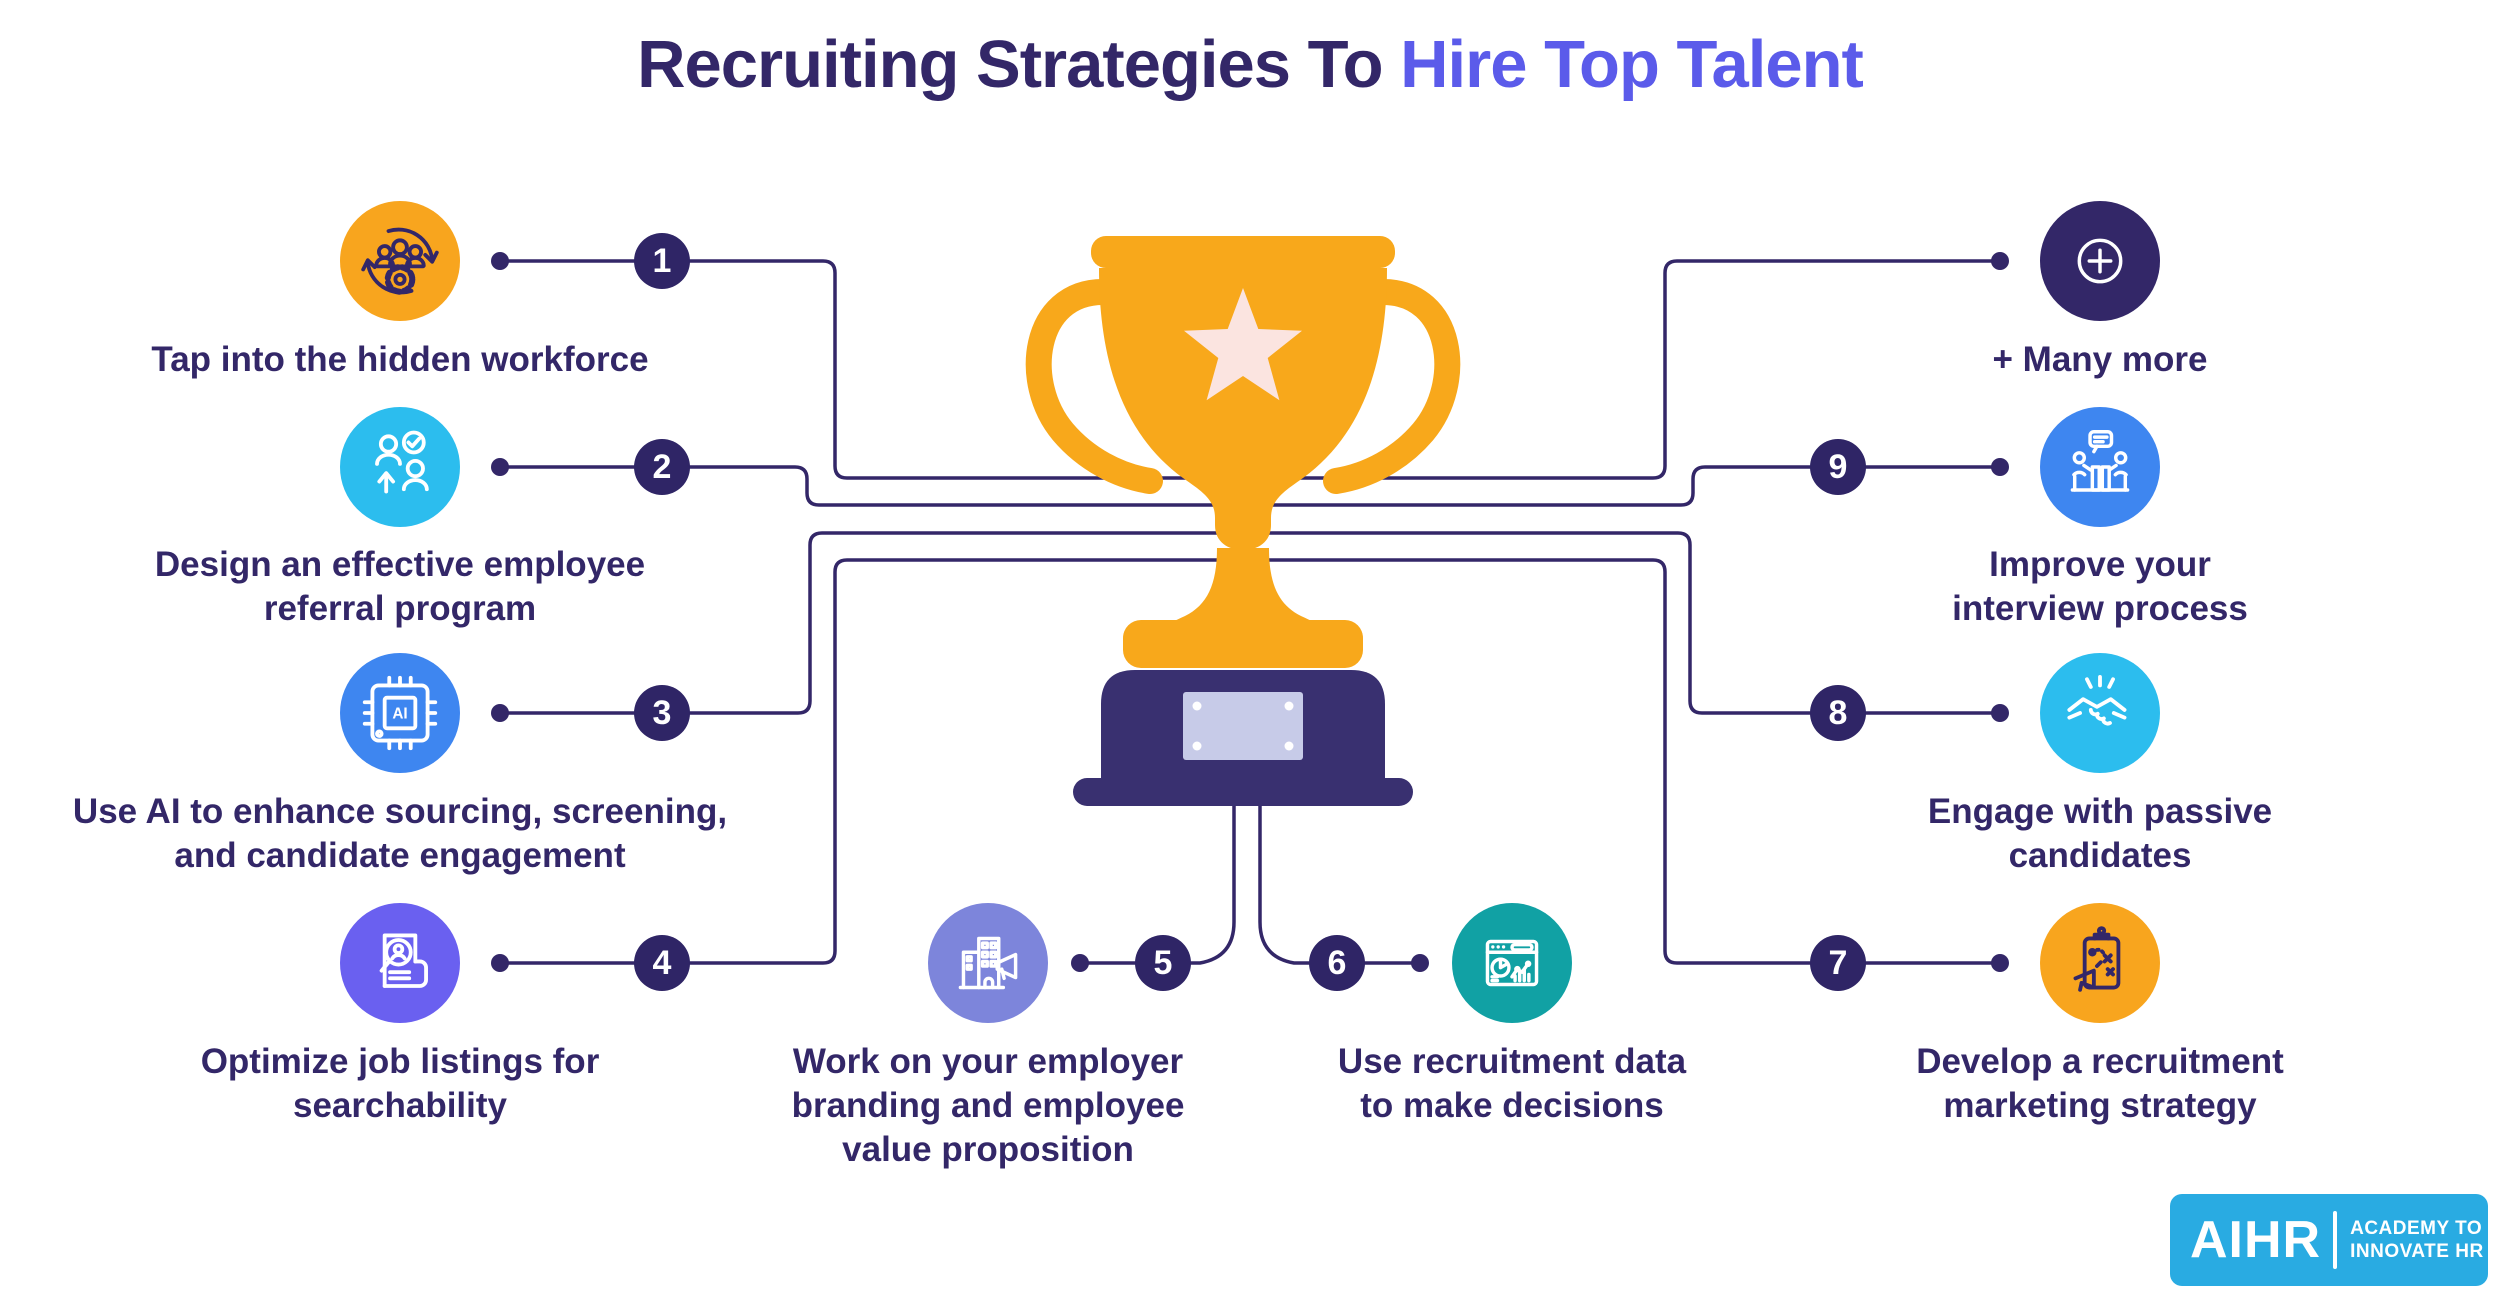 The height and width of the screenshot is (1307, 2500). Describe the element at coordinates (1243, 344) in the screenshot. I see `trophy-star` at that location.